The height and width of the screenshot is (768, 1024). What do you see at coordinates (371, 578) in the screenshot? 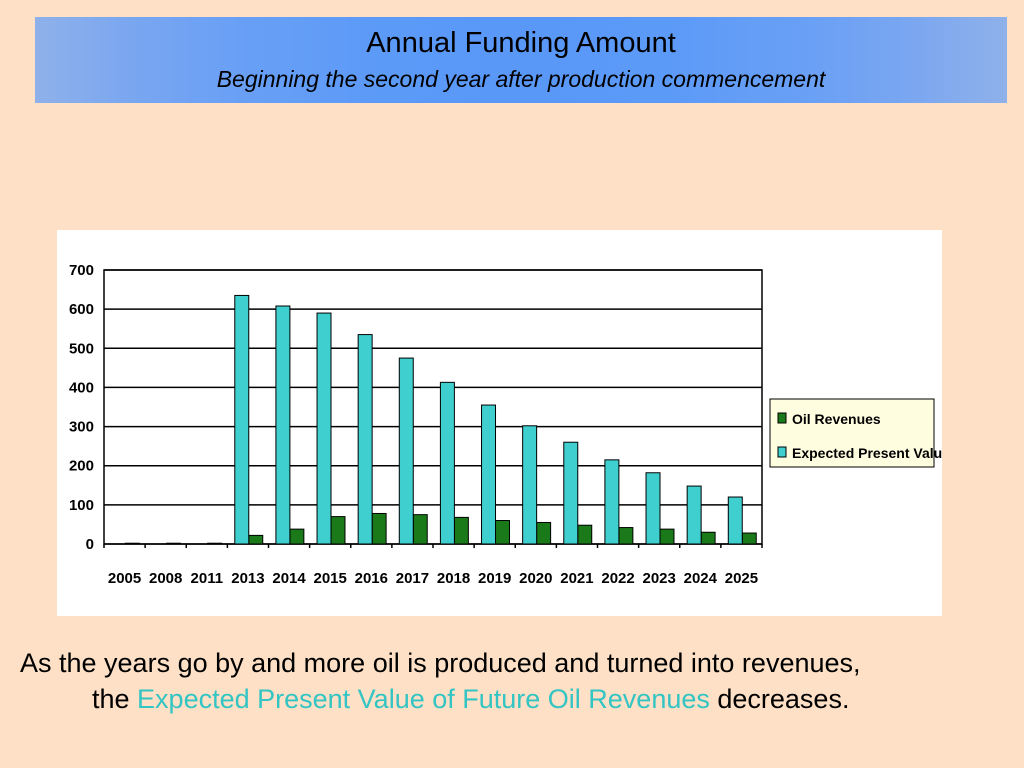
I see `x-tick-label: 2016` at bounding box center [371, 578].